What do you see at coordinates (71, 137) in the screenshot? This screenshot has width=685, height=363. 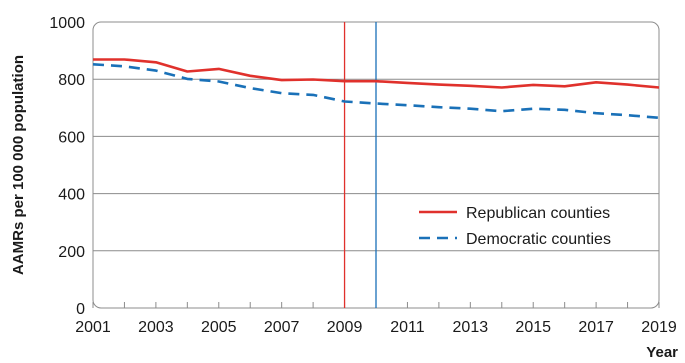 I see `y-tick-label: 600` at bounding box center [71, 137].